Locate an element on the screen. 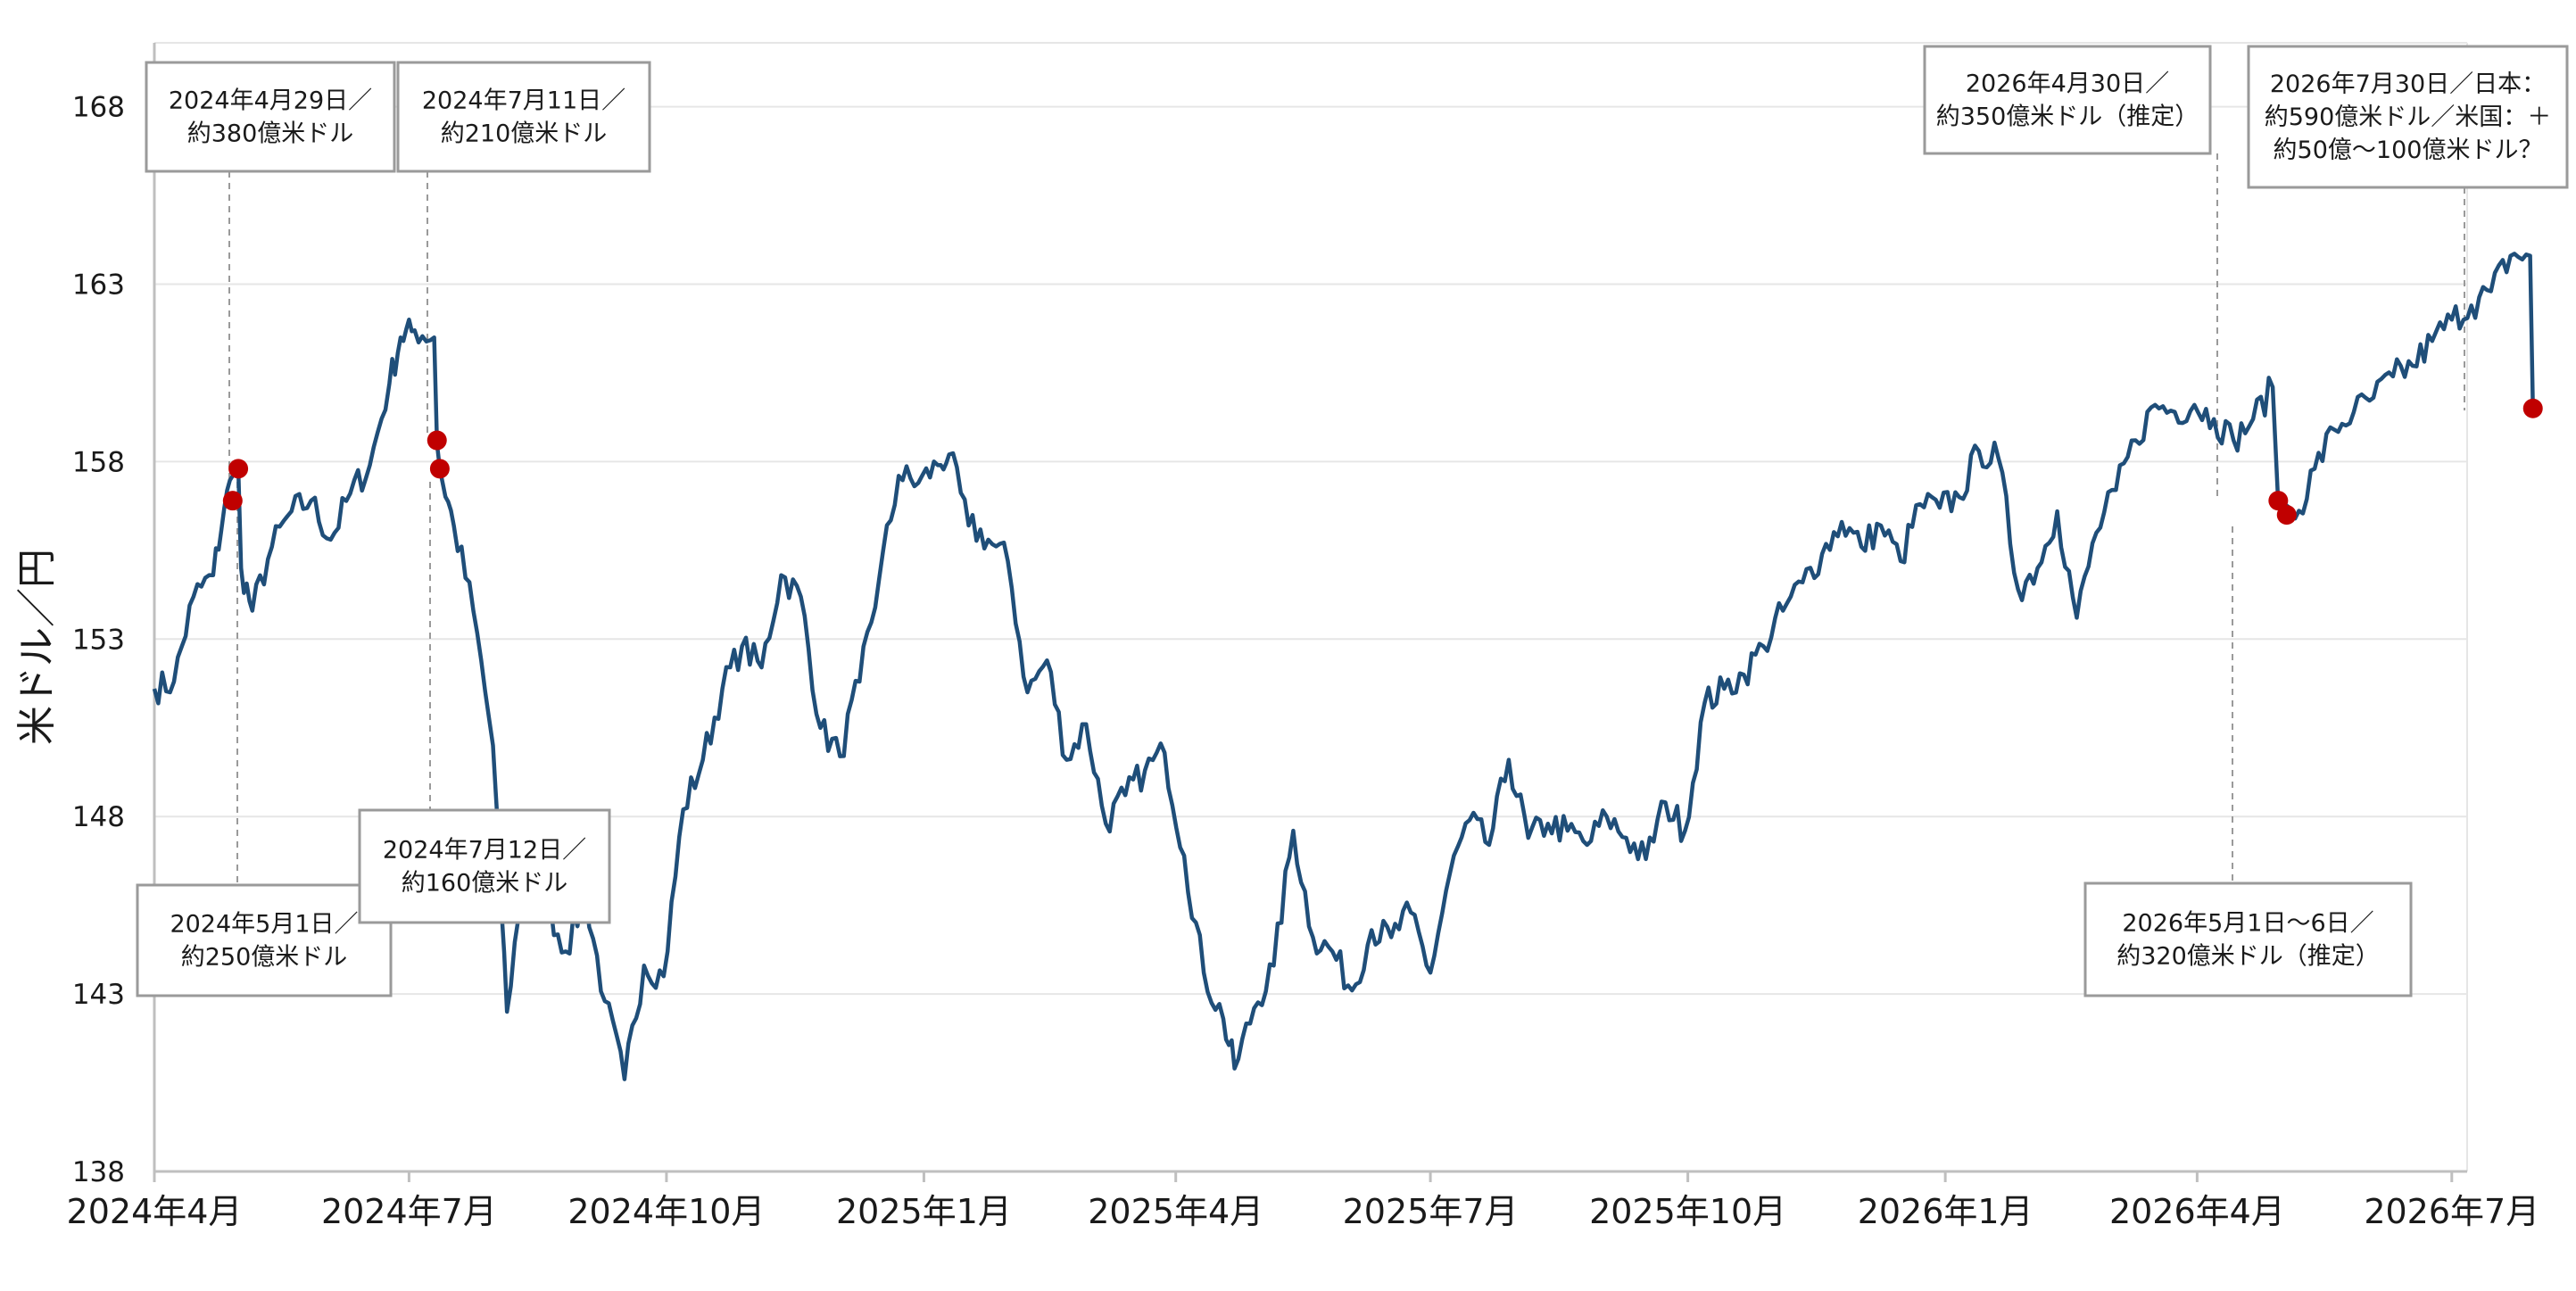 This screenshot has width=2576, height=1291. annotation-callout: 2024年5月1日／ 約250億米ドル is located at coordinates (264, 940).